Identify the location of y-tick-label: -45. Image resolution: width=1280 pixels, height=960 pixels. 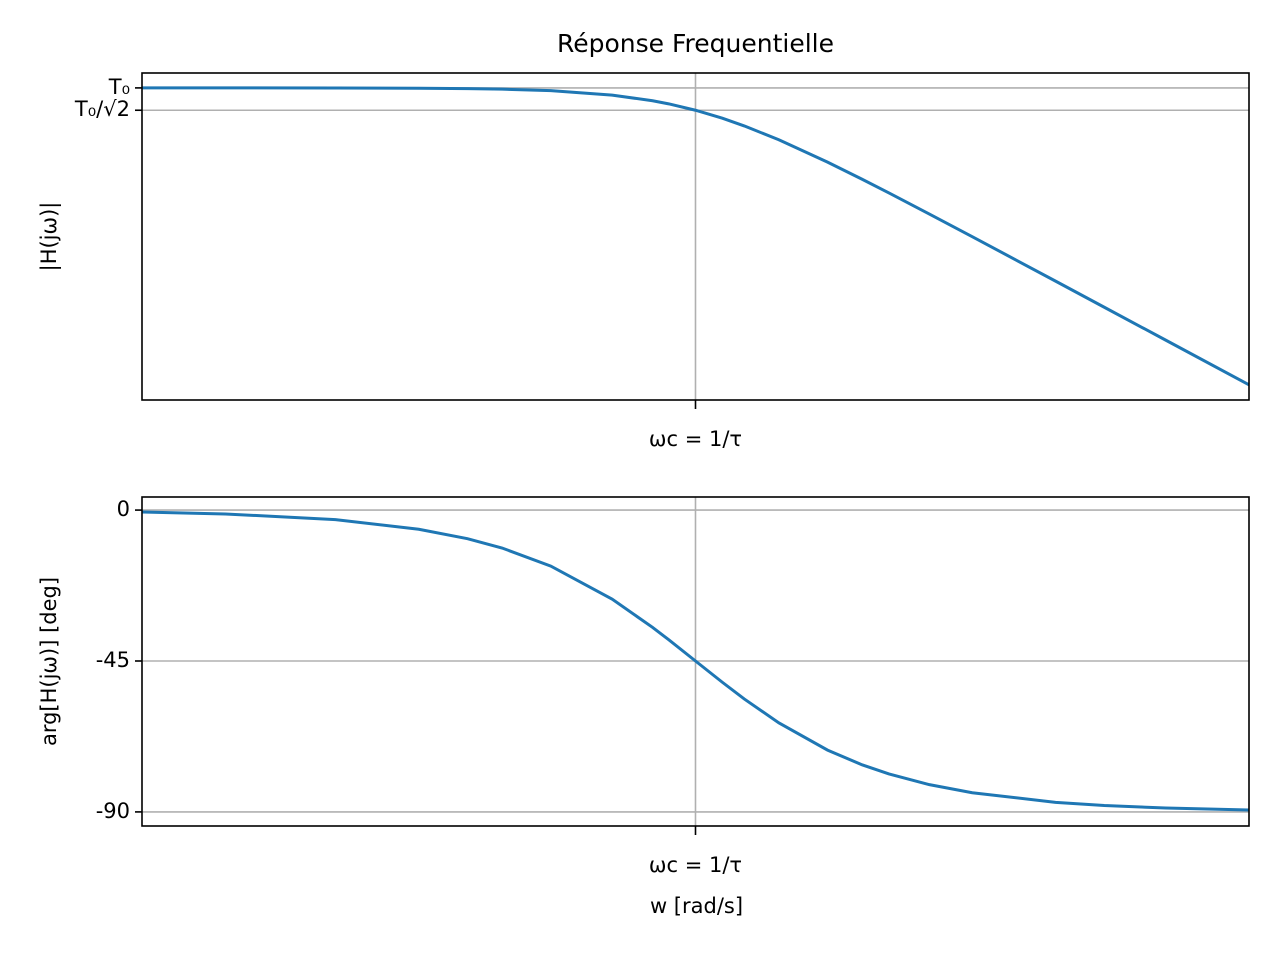
(113, 660).